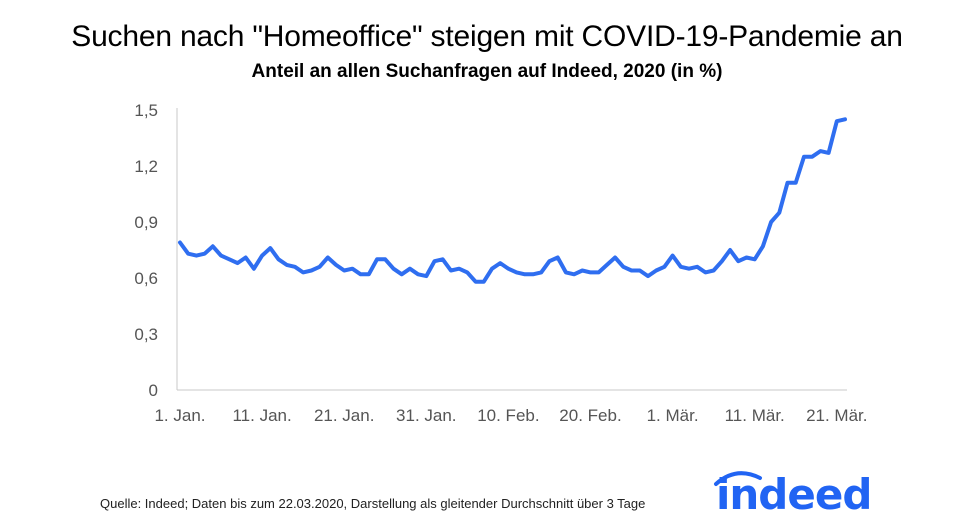  Describe the element at coordinates (146, 166) in the screenshot. I see `y-tick-label: 1,2` at that location.